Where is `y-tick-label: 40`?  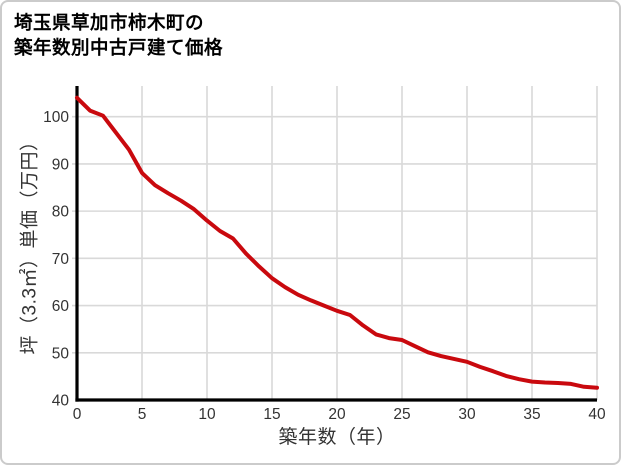
y-tick-label: 40 is located at coordinates (61, 401).